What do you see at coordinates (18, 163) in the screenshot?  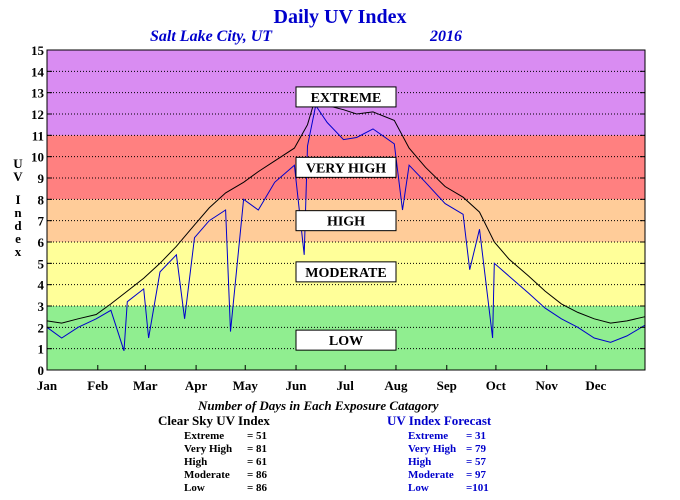 I see `y-label-char: U` at bounding box center [18, 163].